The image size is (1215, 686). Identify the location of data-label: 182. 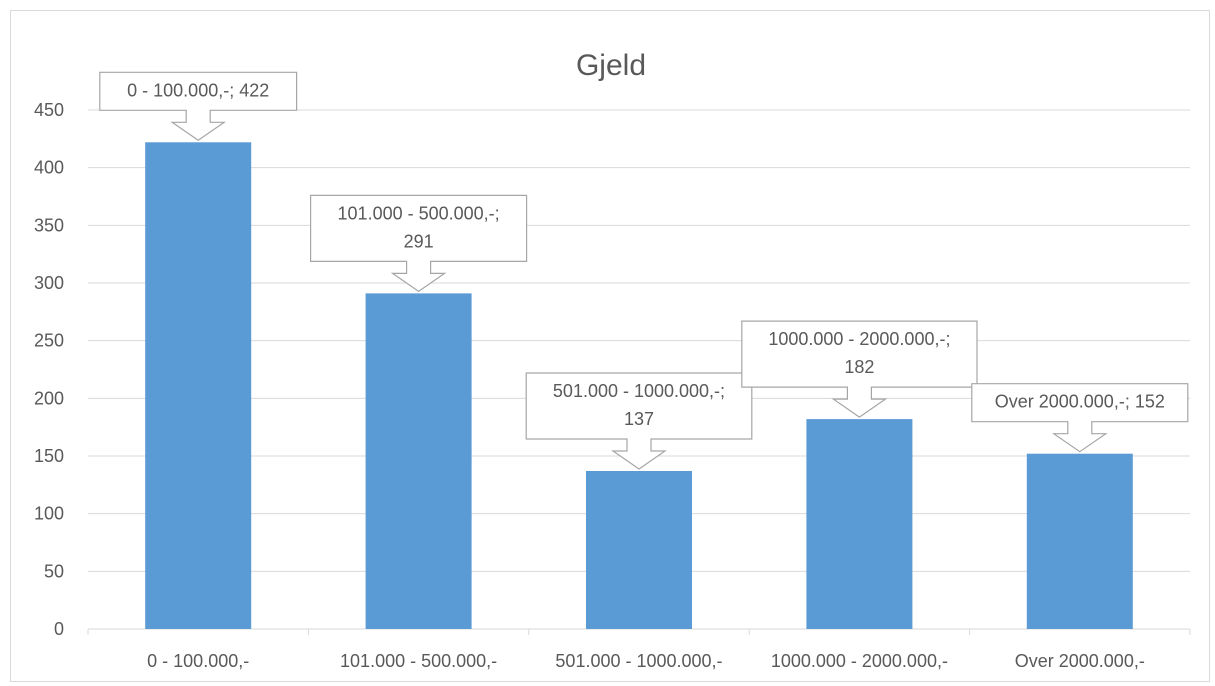
(859, 367).